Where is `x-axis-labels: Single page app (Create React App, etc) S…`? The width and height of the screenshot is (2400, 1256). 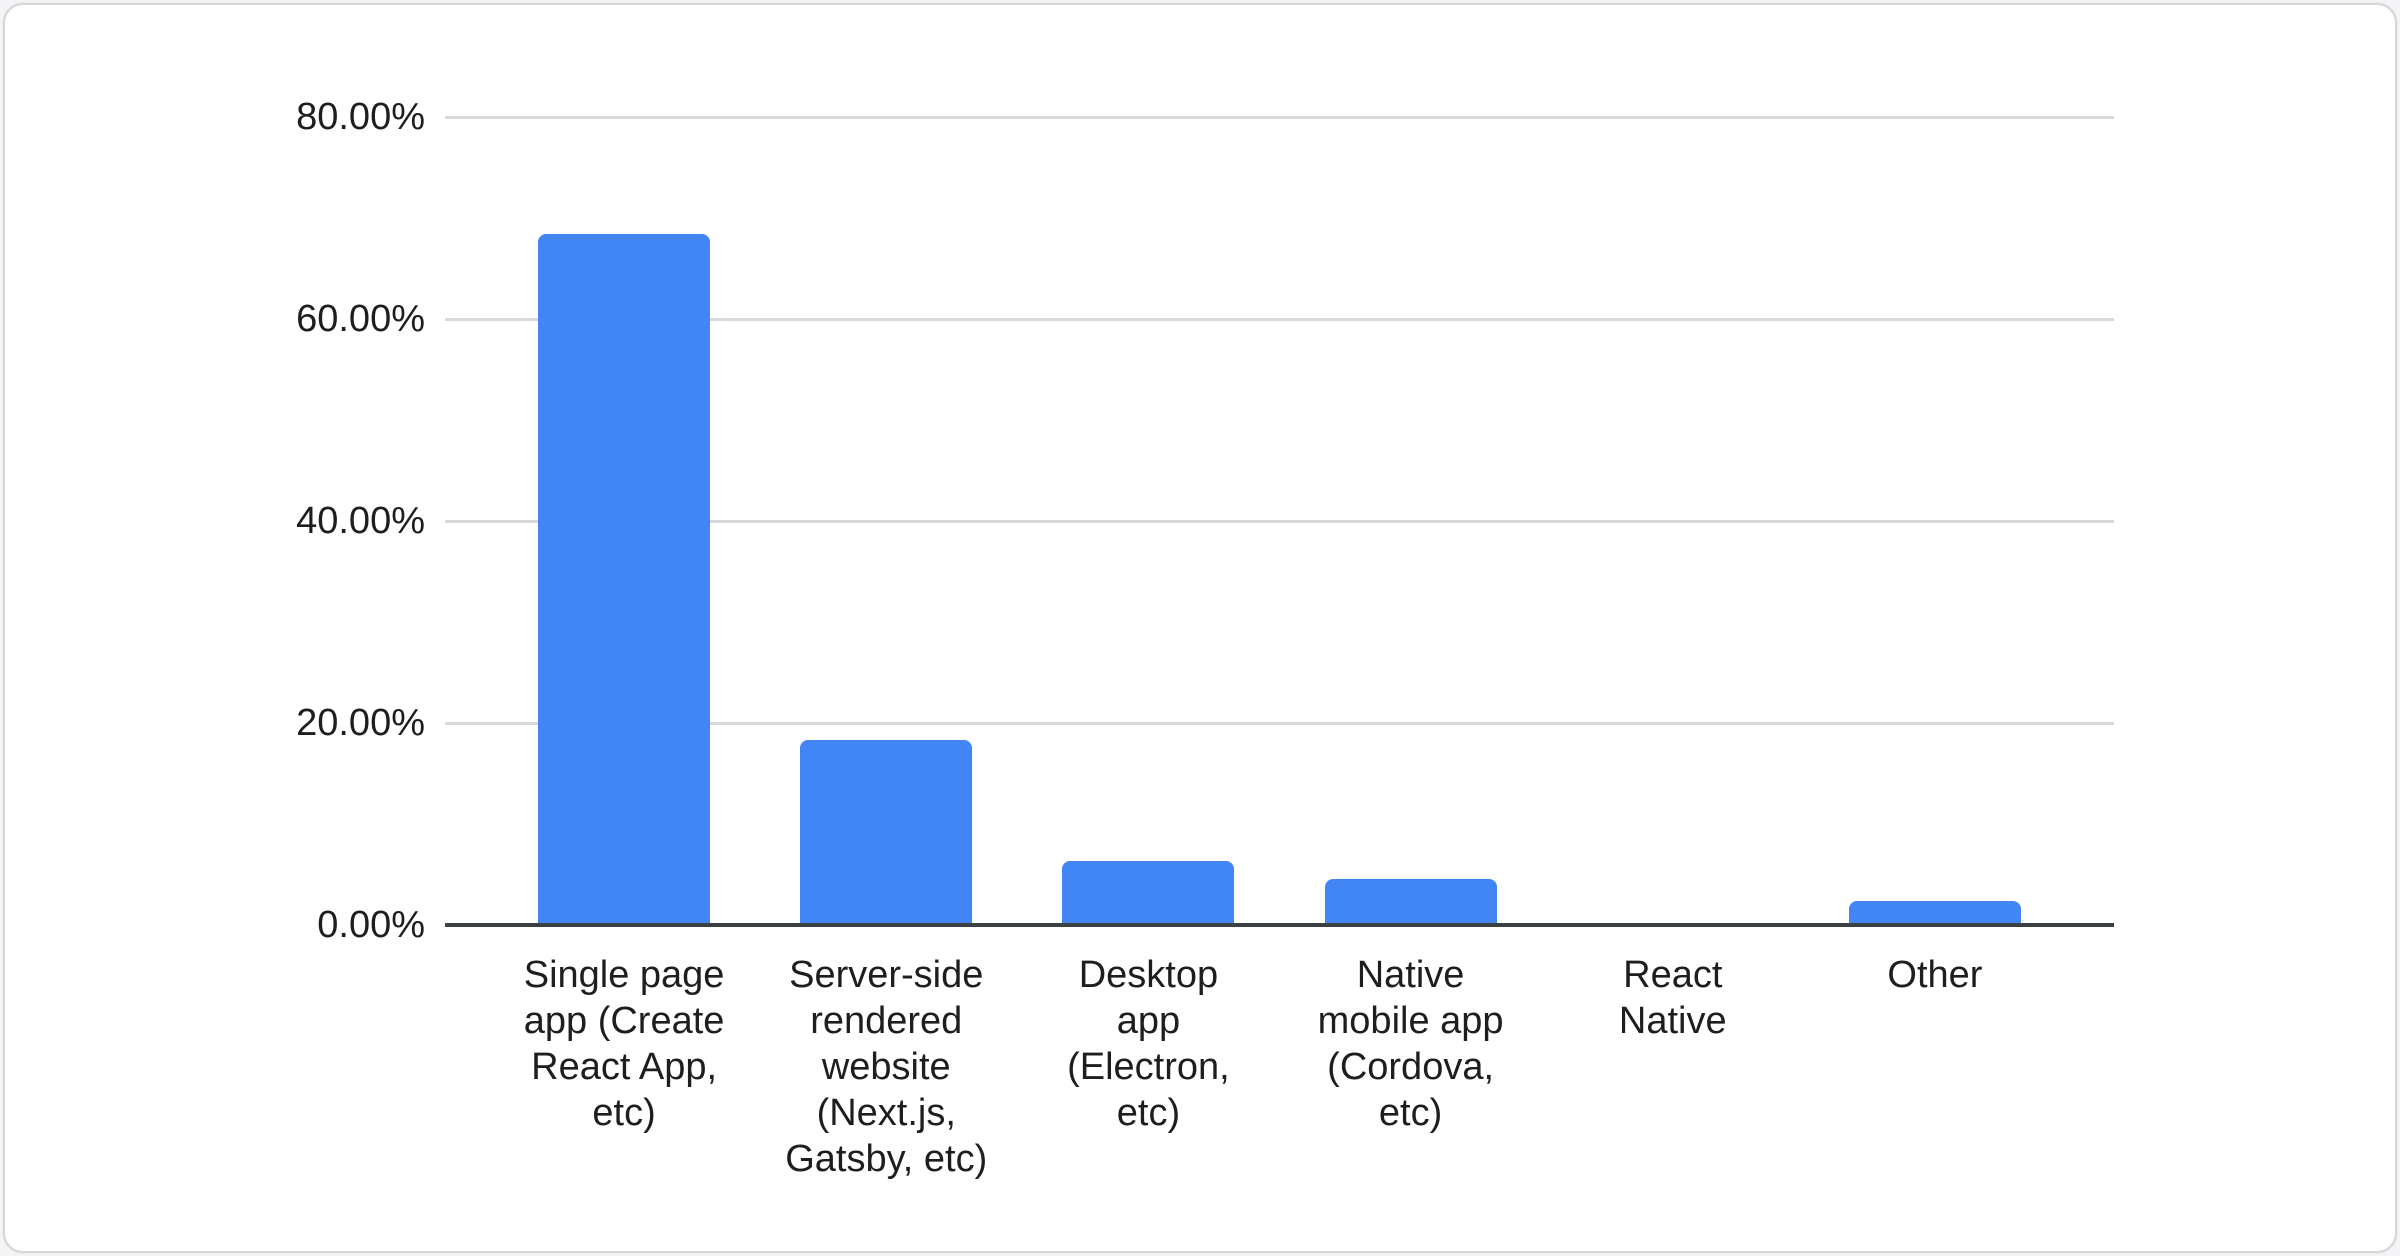
x-axis-labels: Single page app (Create React App, etc) S… is located at coordinates (1279, 1067).